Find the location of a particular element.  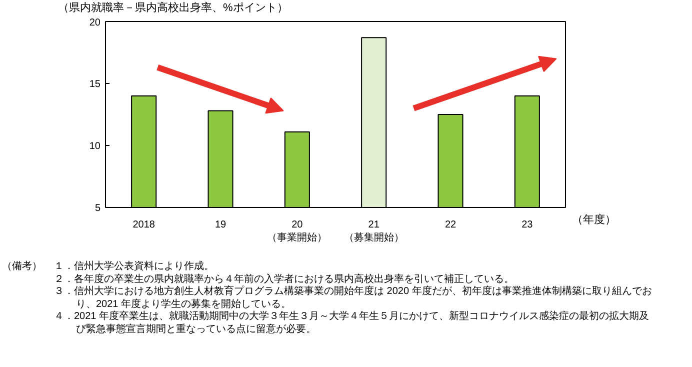

x-tick-label: 23 is located at coordinates (528, 225).